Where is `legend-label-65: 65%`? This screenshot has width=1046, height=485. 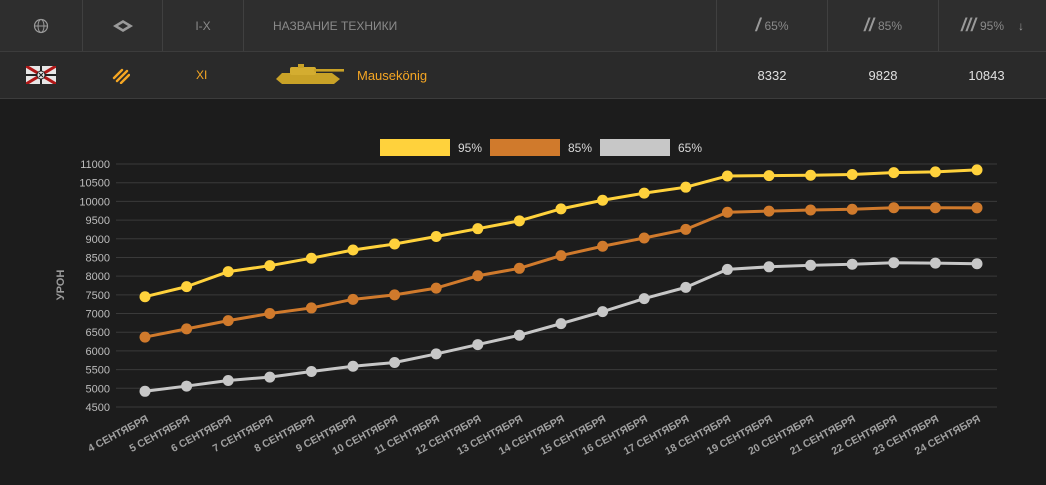 legend-label-65: 65% is located at coordinates (690, 147).